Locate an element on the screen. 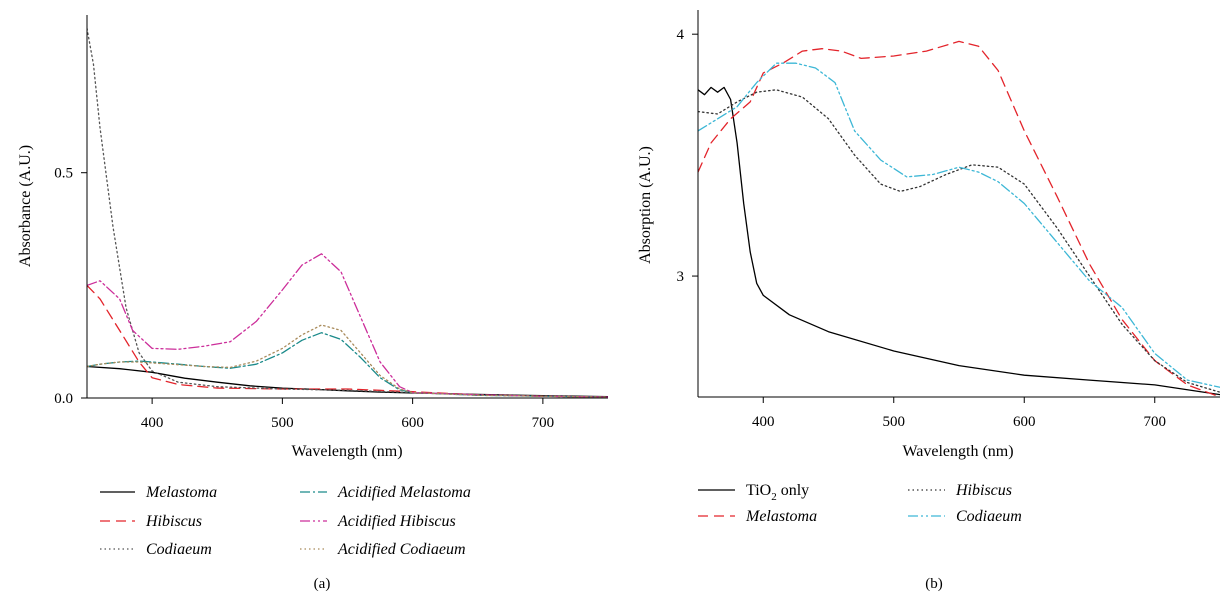  chart-b-x-tick-label: 700 is located at coordinates (1155, 422).